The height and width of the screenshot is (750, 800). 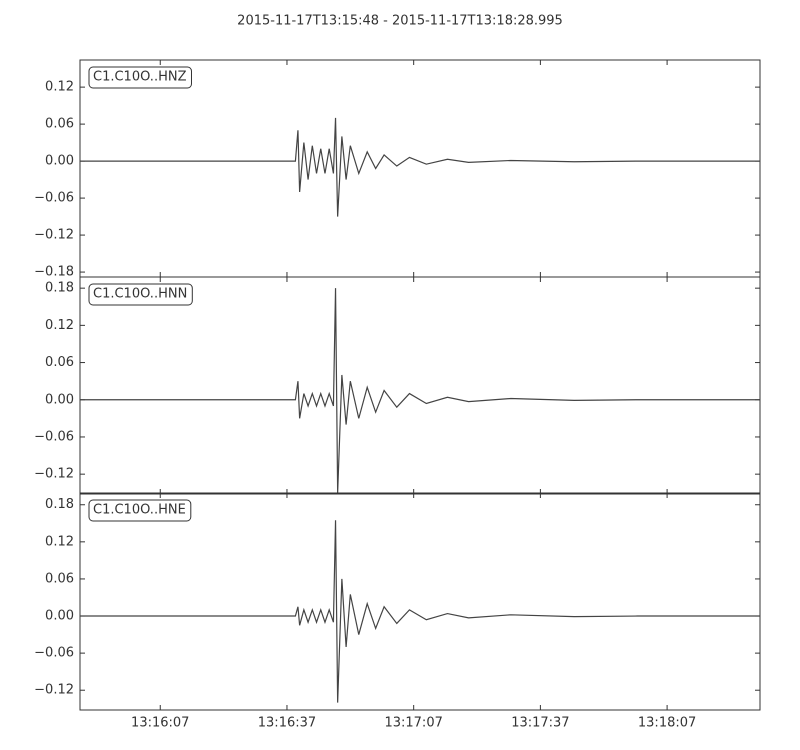 What do you see at coordinates (540, 723) in the screenshot?
I see `x-tick-label: 13:17:37` at bounding box center [540, 723].